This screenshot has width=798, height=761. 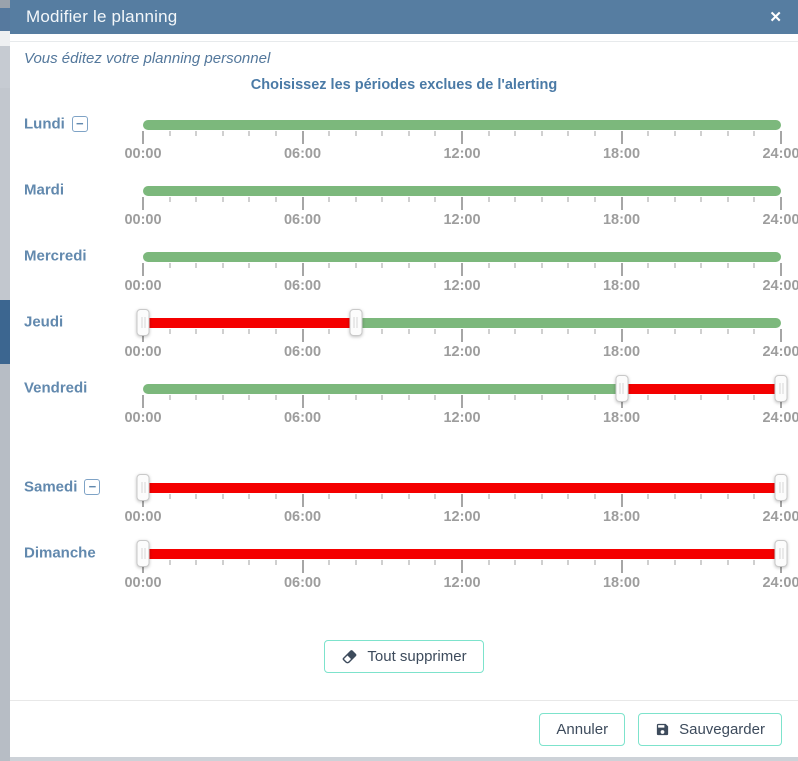 I want to click on save-button: Sauvegarder, so click(x=710, y=729).